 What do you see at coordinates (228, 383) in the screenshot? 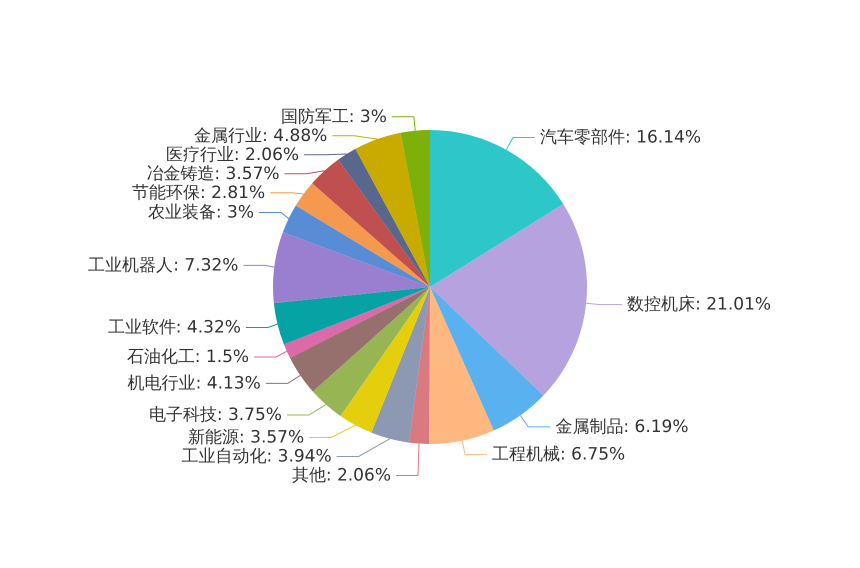
I see `data-label: : 4.13%` at bounding box center [228, 383].